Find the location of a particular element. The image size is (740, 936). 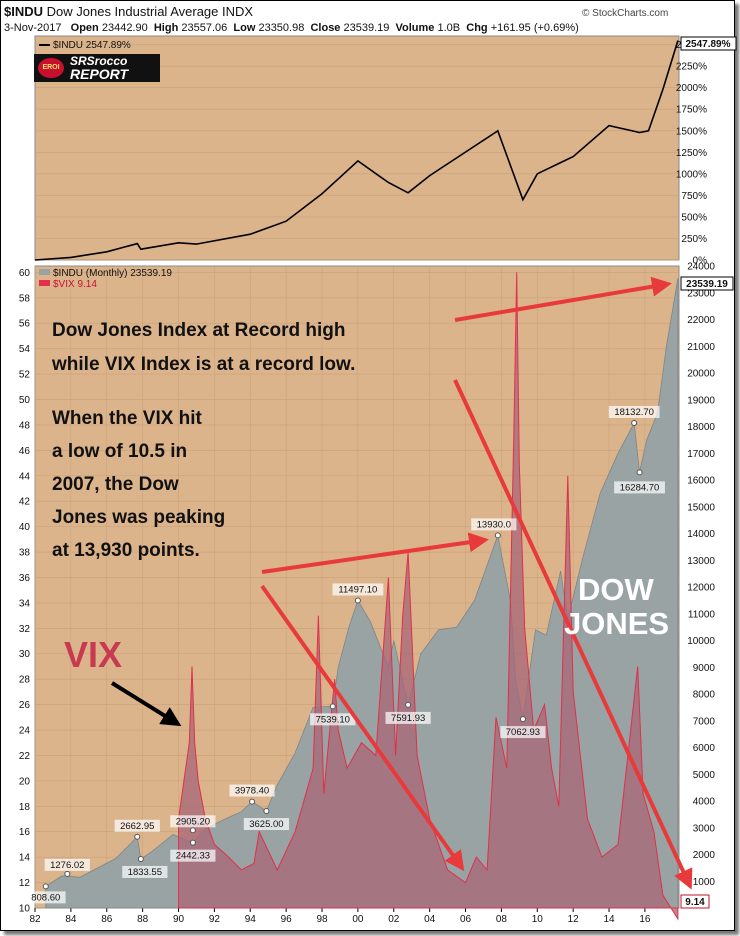

dow-last-value-label: 23539.19 is located at coordinates (707, 284).